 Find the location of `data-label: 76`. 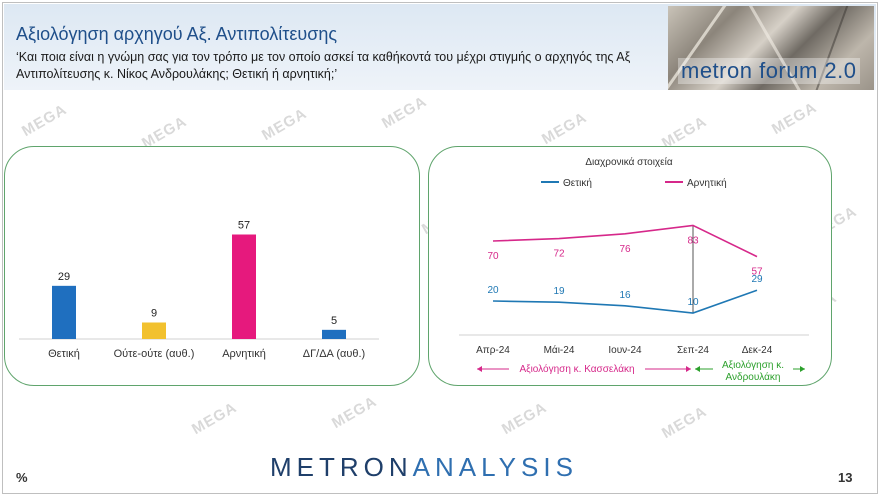

data-label: 76 is located at coordinates (625, 249).